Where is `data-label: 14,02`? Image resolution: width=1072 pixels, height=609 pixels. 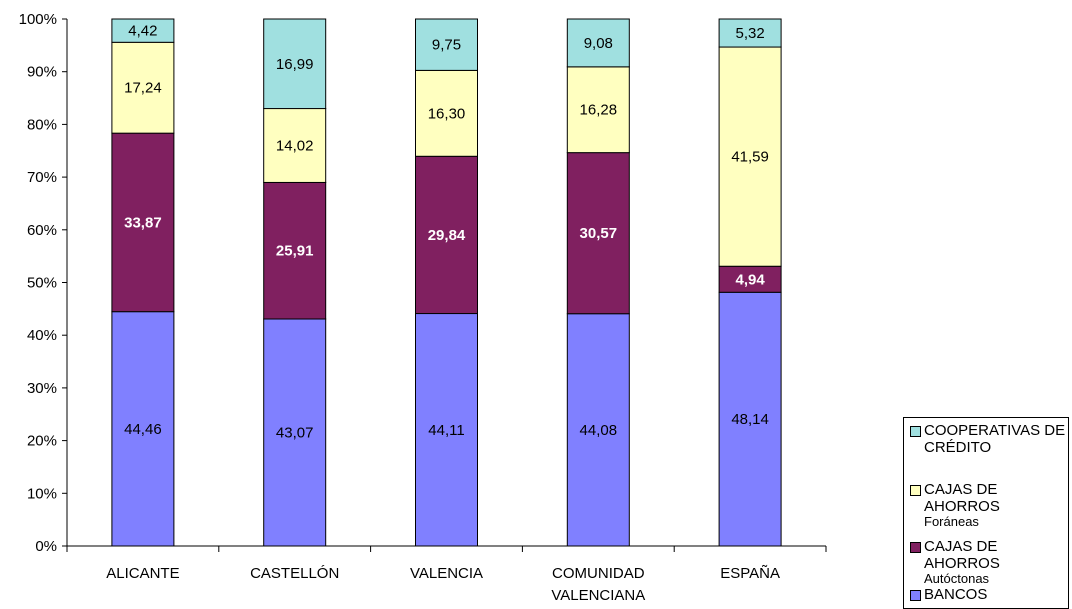
data-label: 14,02 is located at coordinates (295, 145).